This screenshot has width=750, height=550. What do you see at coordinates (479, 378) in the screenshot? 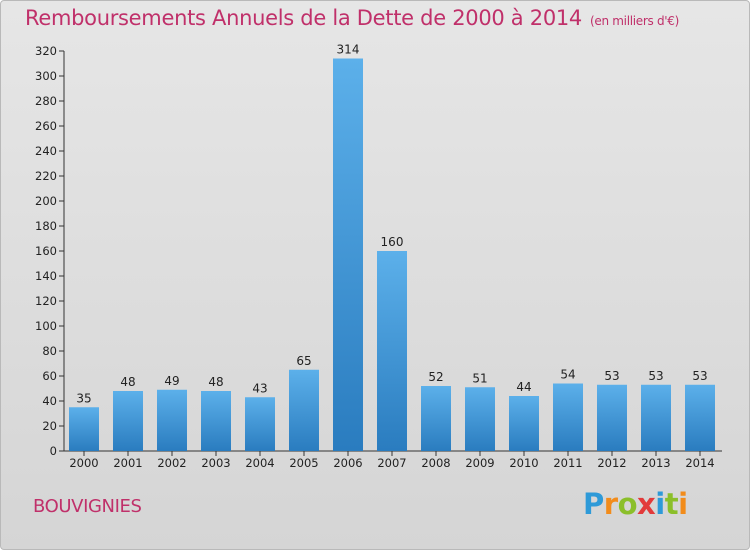
I see `data-label: 51` at bounding box center [479, 378].